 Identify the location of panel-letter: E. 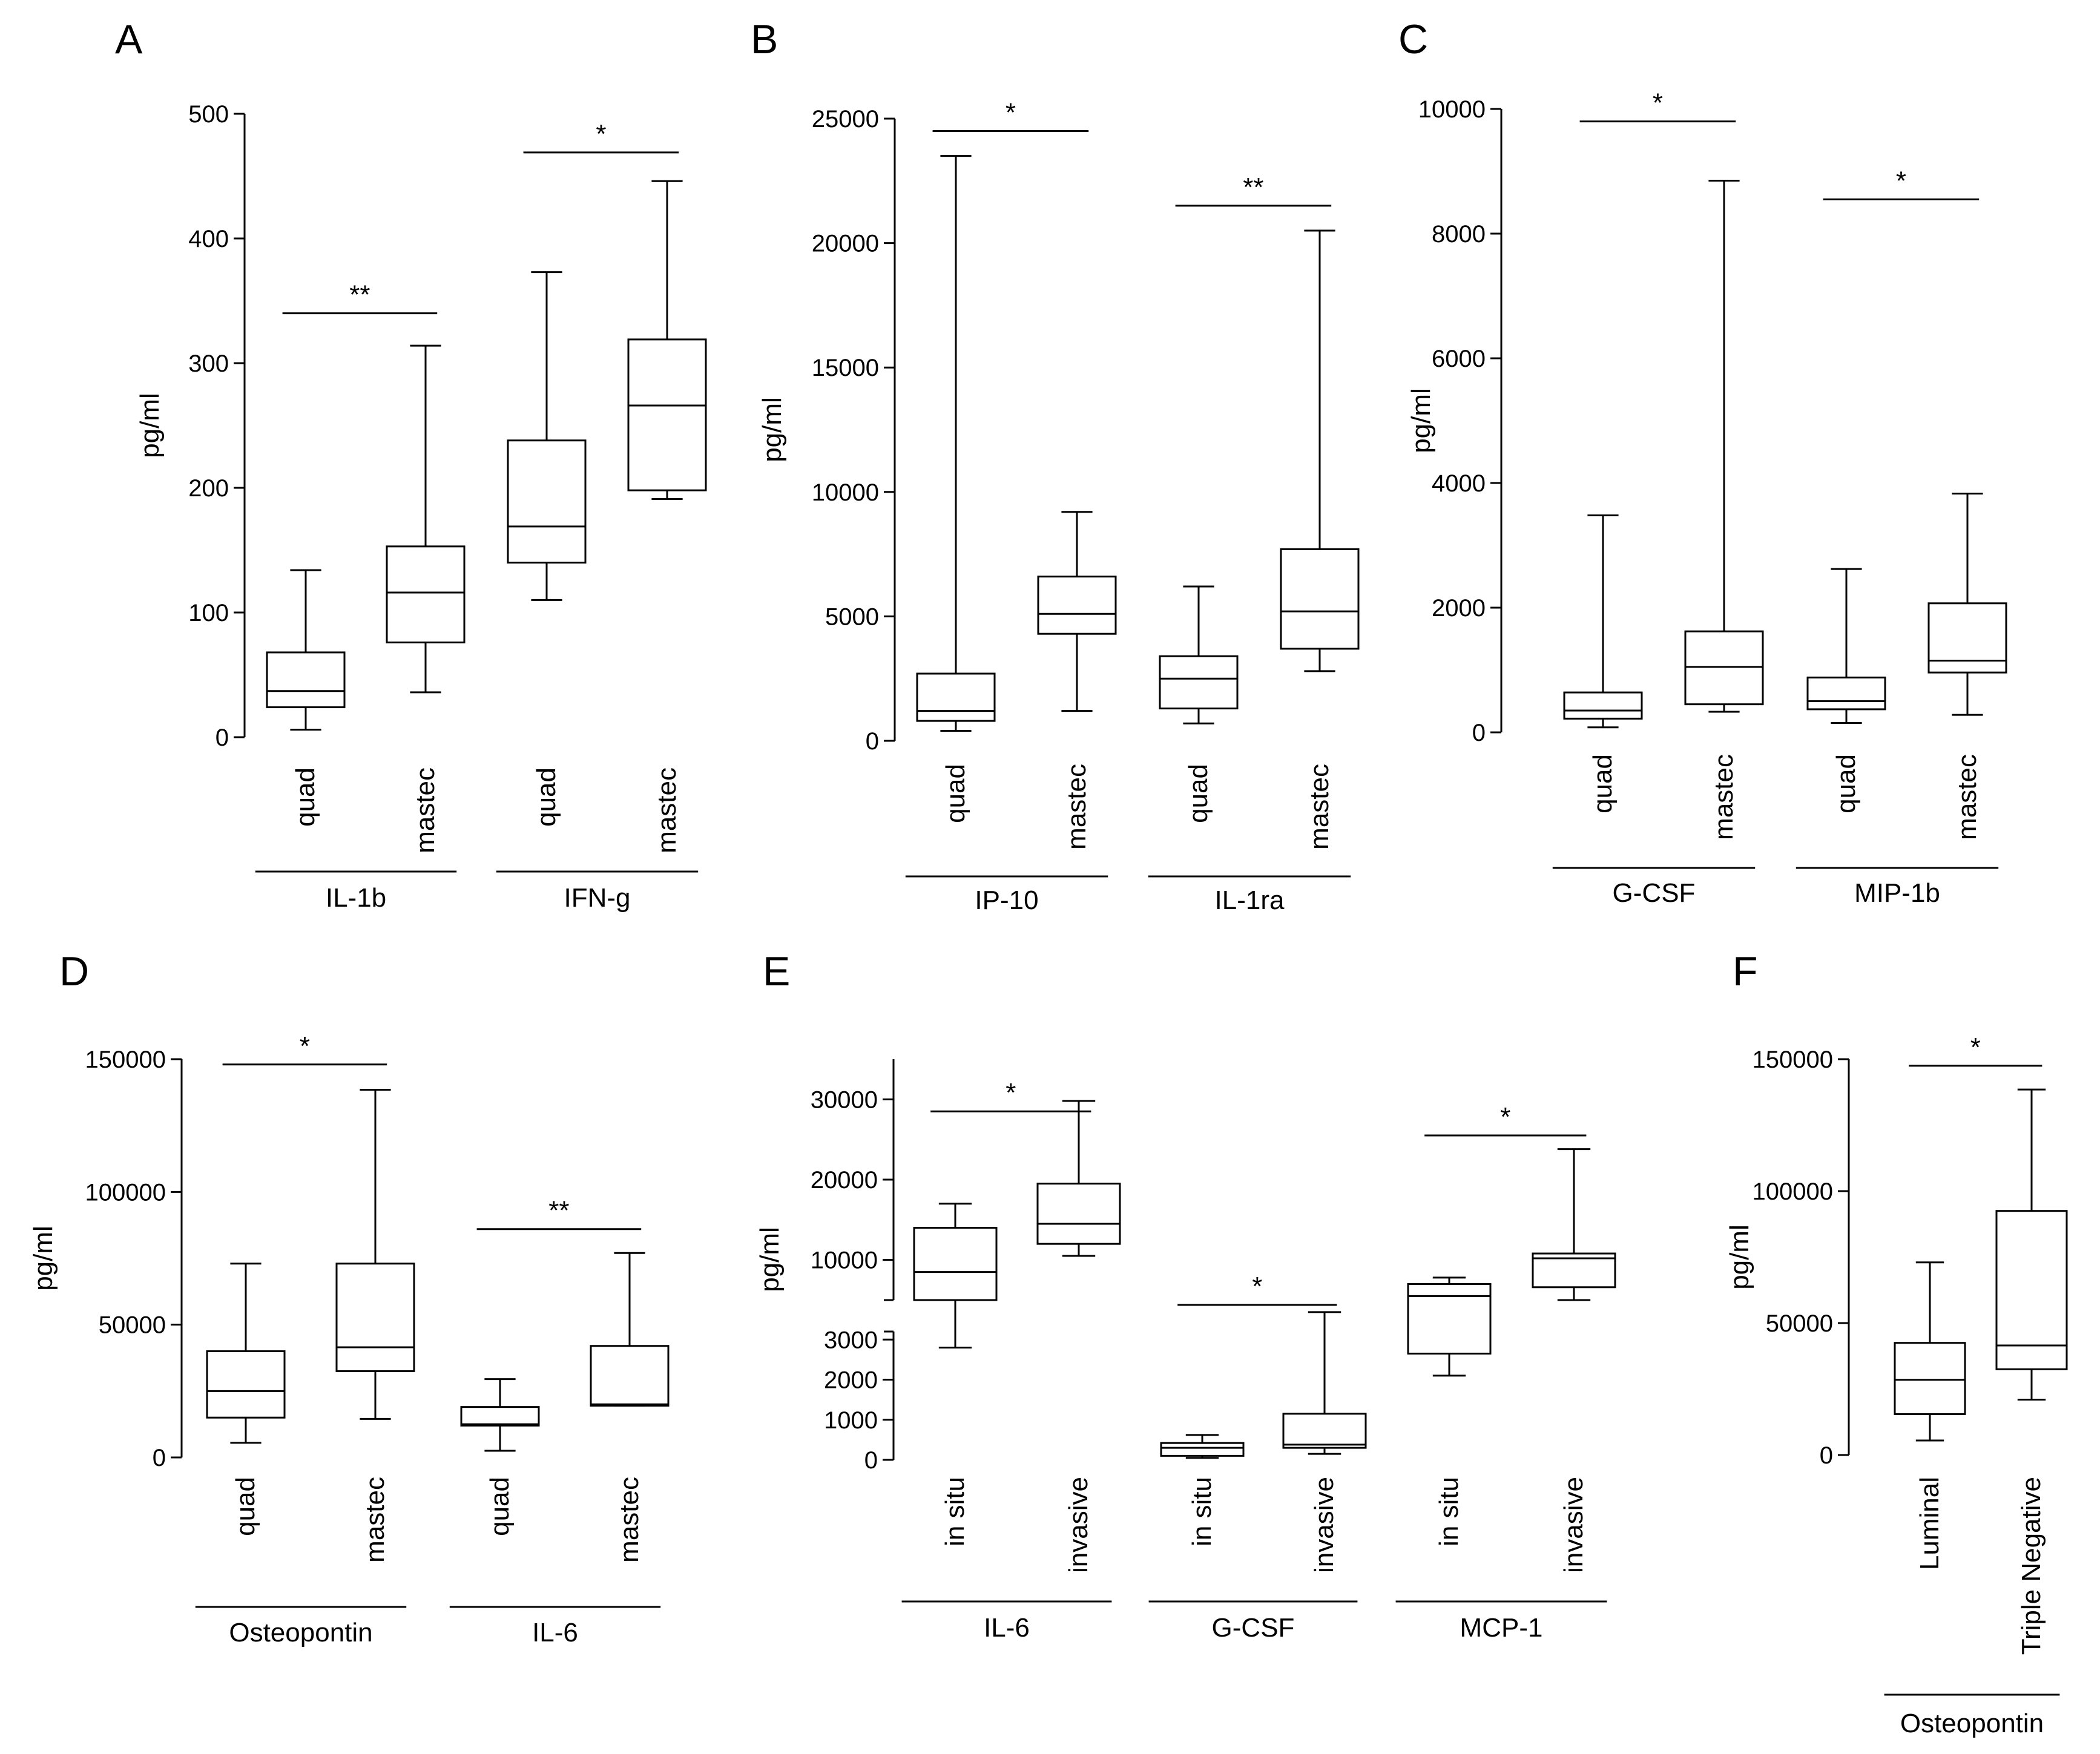
(776, 971).